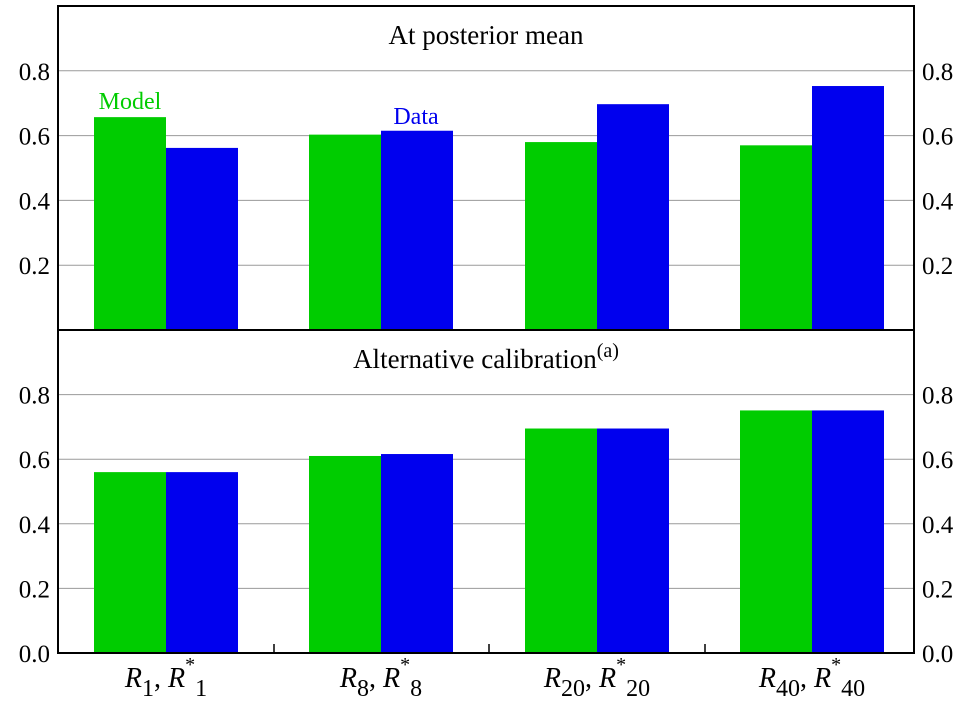 Image resolution: width=969 pixels, height=704 pixels. I want to click on panel-title-text: Alternative calibration, so click(475, 359).